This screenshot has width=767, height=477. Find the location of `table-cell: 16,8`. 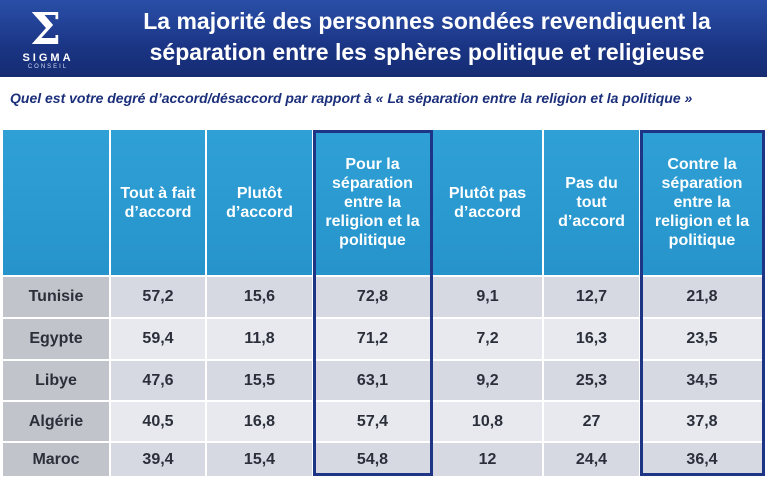

table-cell: 16,8 is located at coordinates (259, 421).